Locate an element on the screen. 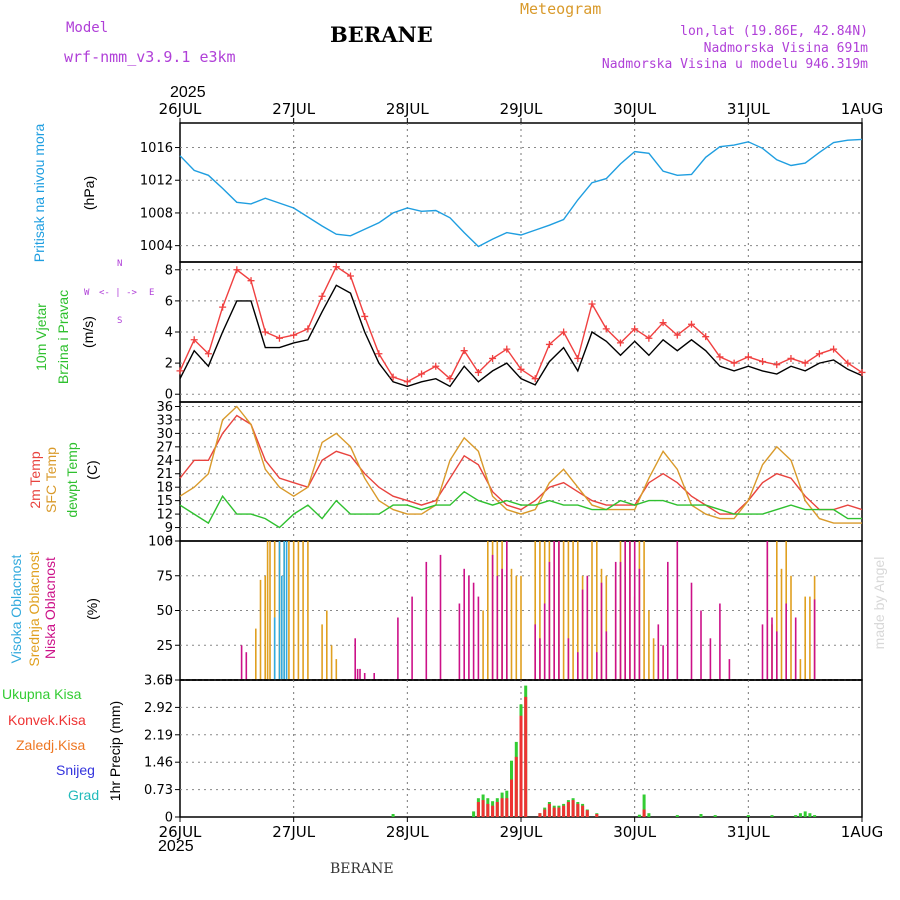  cloud-ytick-label: 25 is located at coordinates (164, 646).